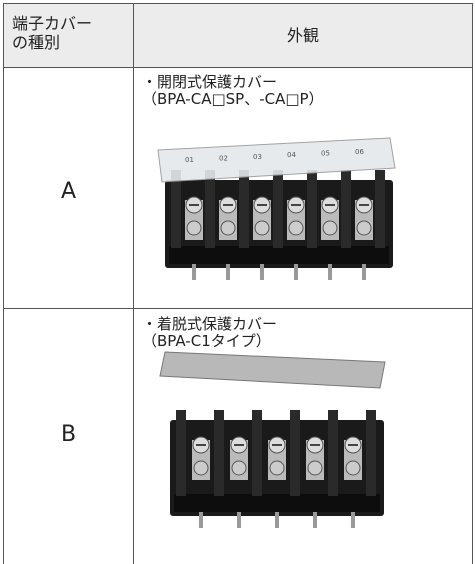  I want to click on row-divider, so click(238, 308).